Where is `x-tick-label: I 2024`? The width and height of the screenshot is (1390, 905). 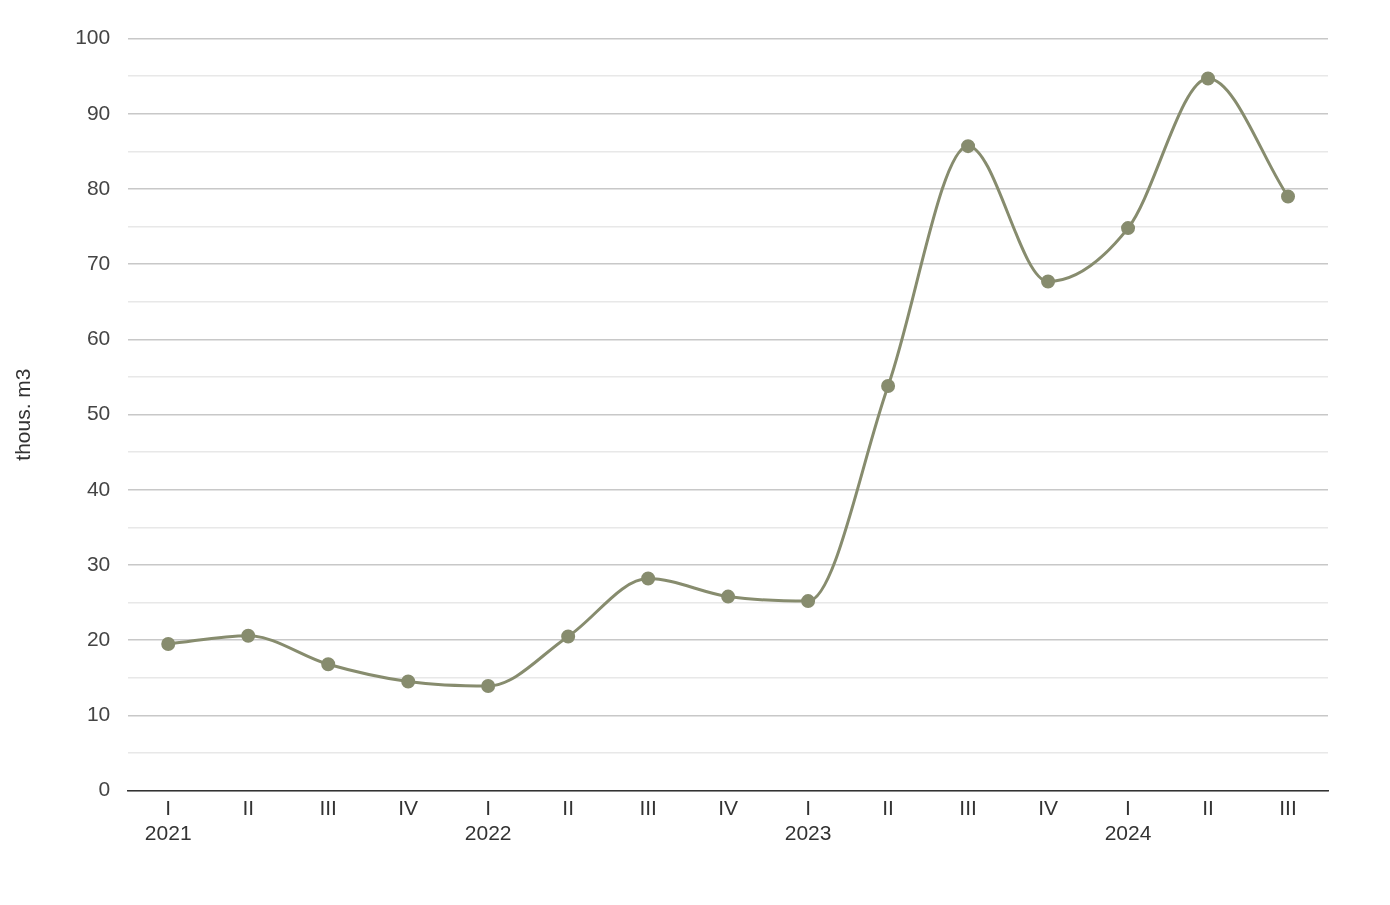 x-tick-label: I 2024 is located at coordinates (1128, 820).